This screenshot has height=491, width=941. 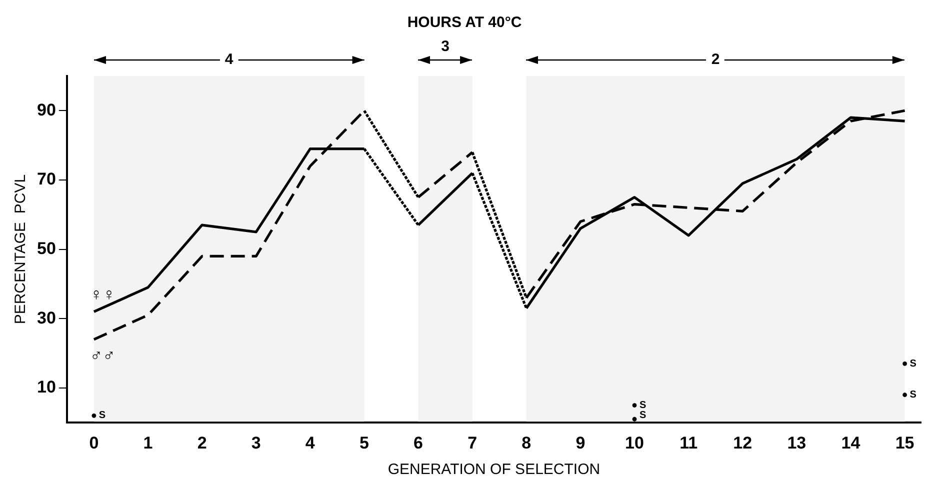 I want to click on y-tick-label: 30, so click(x=46, y=318).